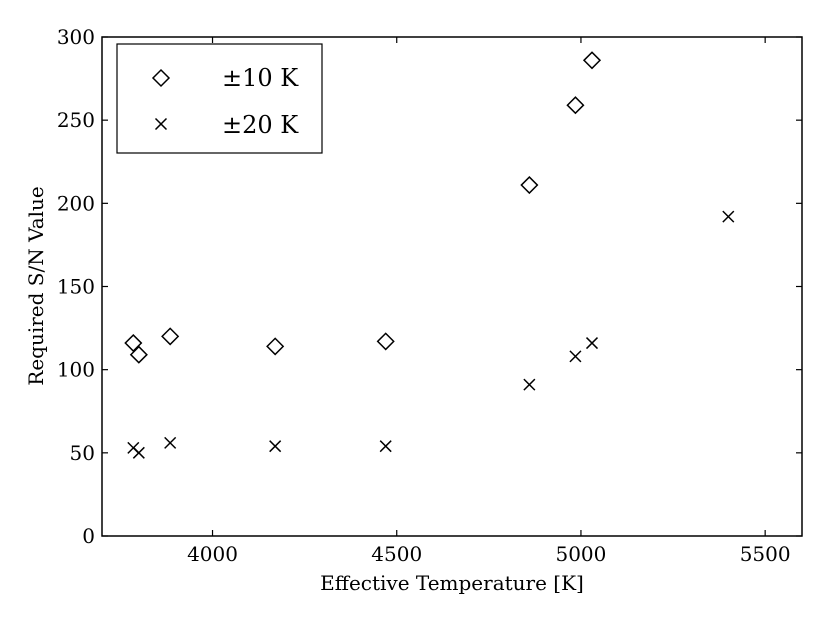 The height and width of the screenshot is (623, 830). Describe the element at coordinates (765, 554) in the screenshot. I see `x-tick-label: 5500` at that location.